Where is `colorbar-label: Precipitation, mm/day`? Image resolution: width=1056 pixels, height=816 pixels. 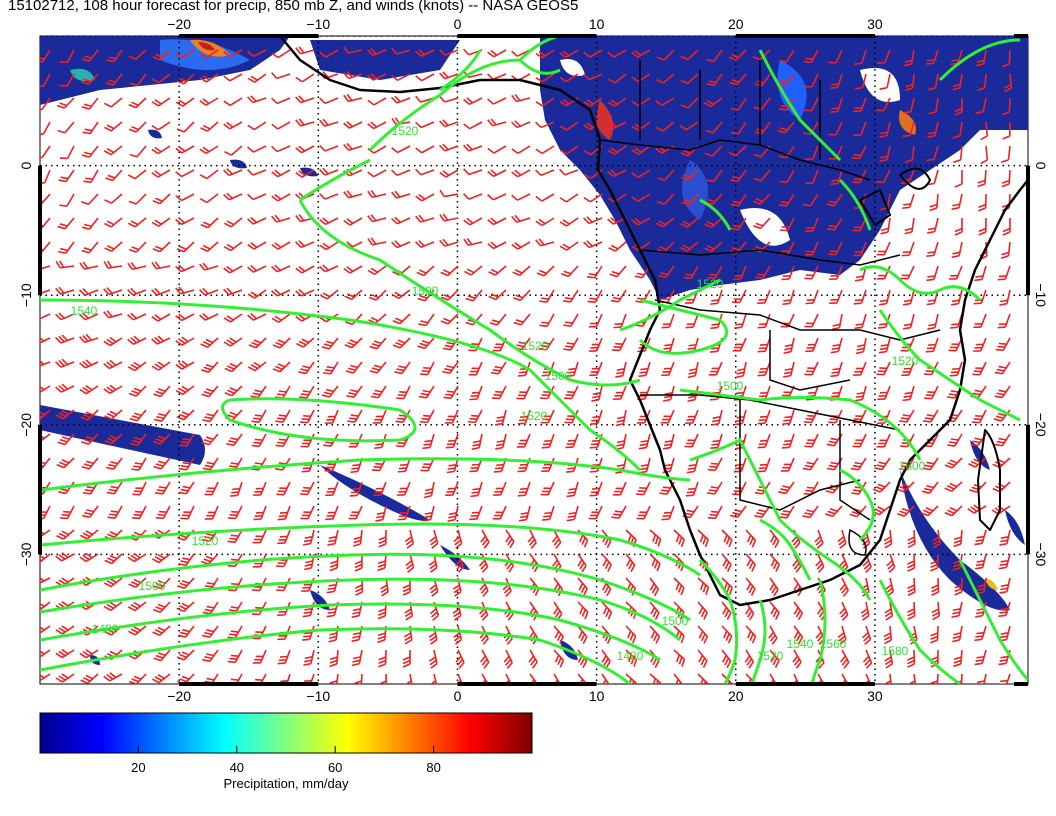
colorbar-label: Precipitation, mm/day is located at coordinates (286, 783).